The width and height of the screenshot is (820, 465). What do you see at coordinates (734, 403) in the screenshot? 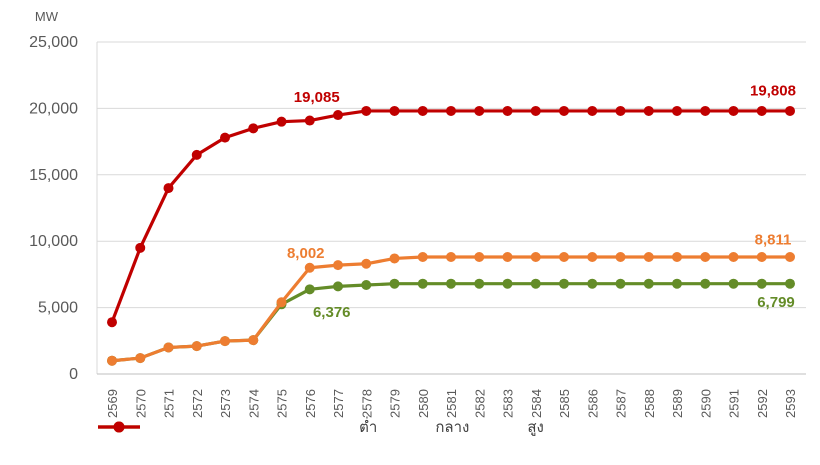
I see `x-axis-tick-label: 2591` at bounding box center [734, 403].